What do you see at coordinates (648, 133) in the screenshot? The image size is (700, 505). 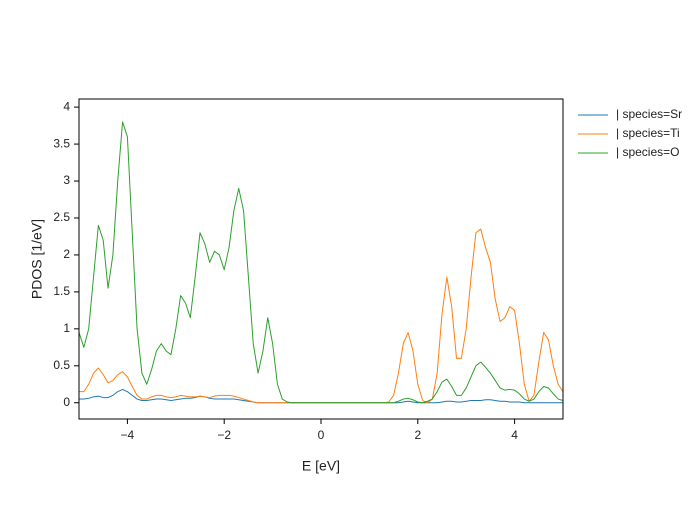 I see `legend-label: | species=Ti` at bounding box center [648, 133].